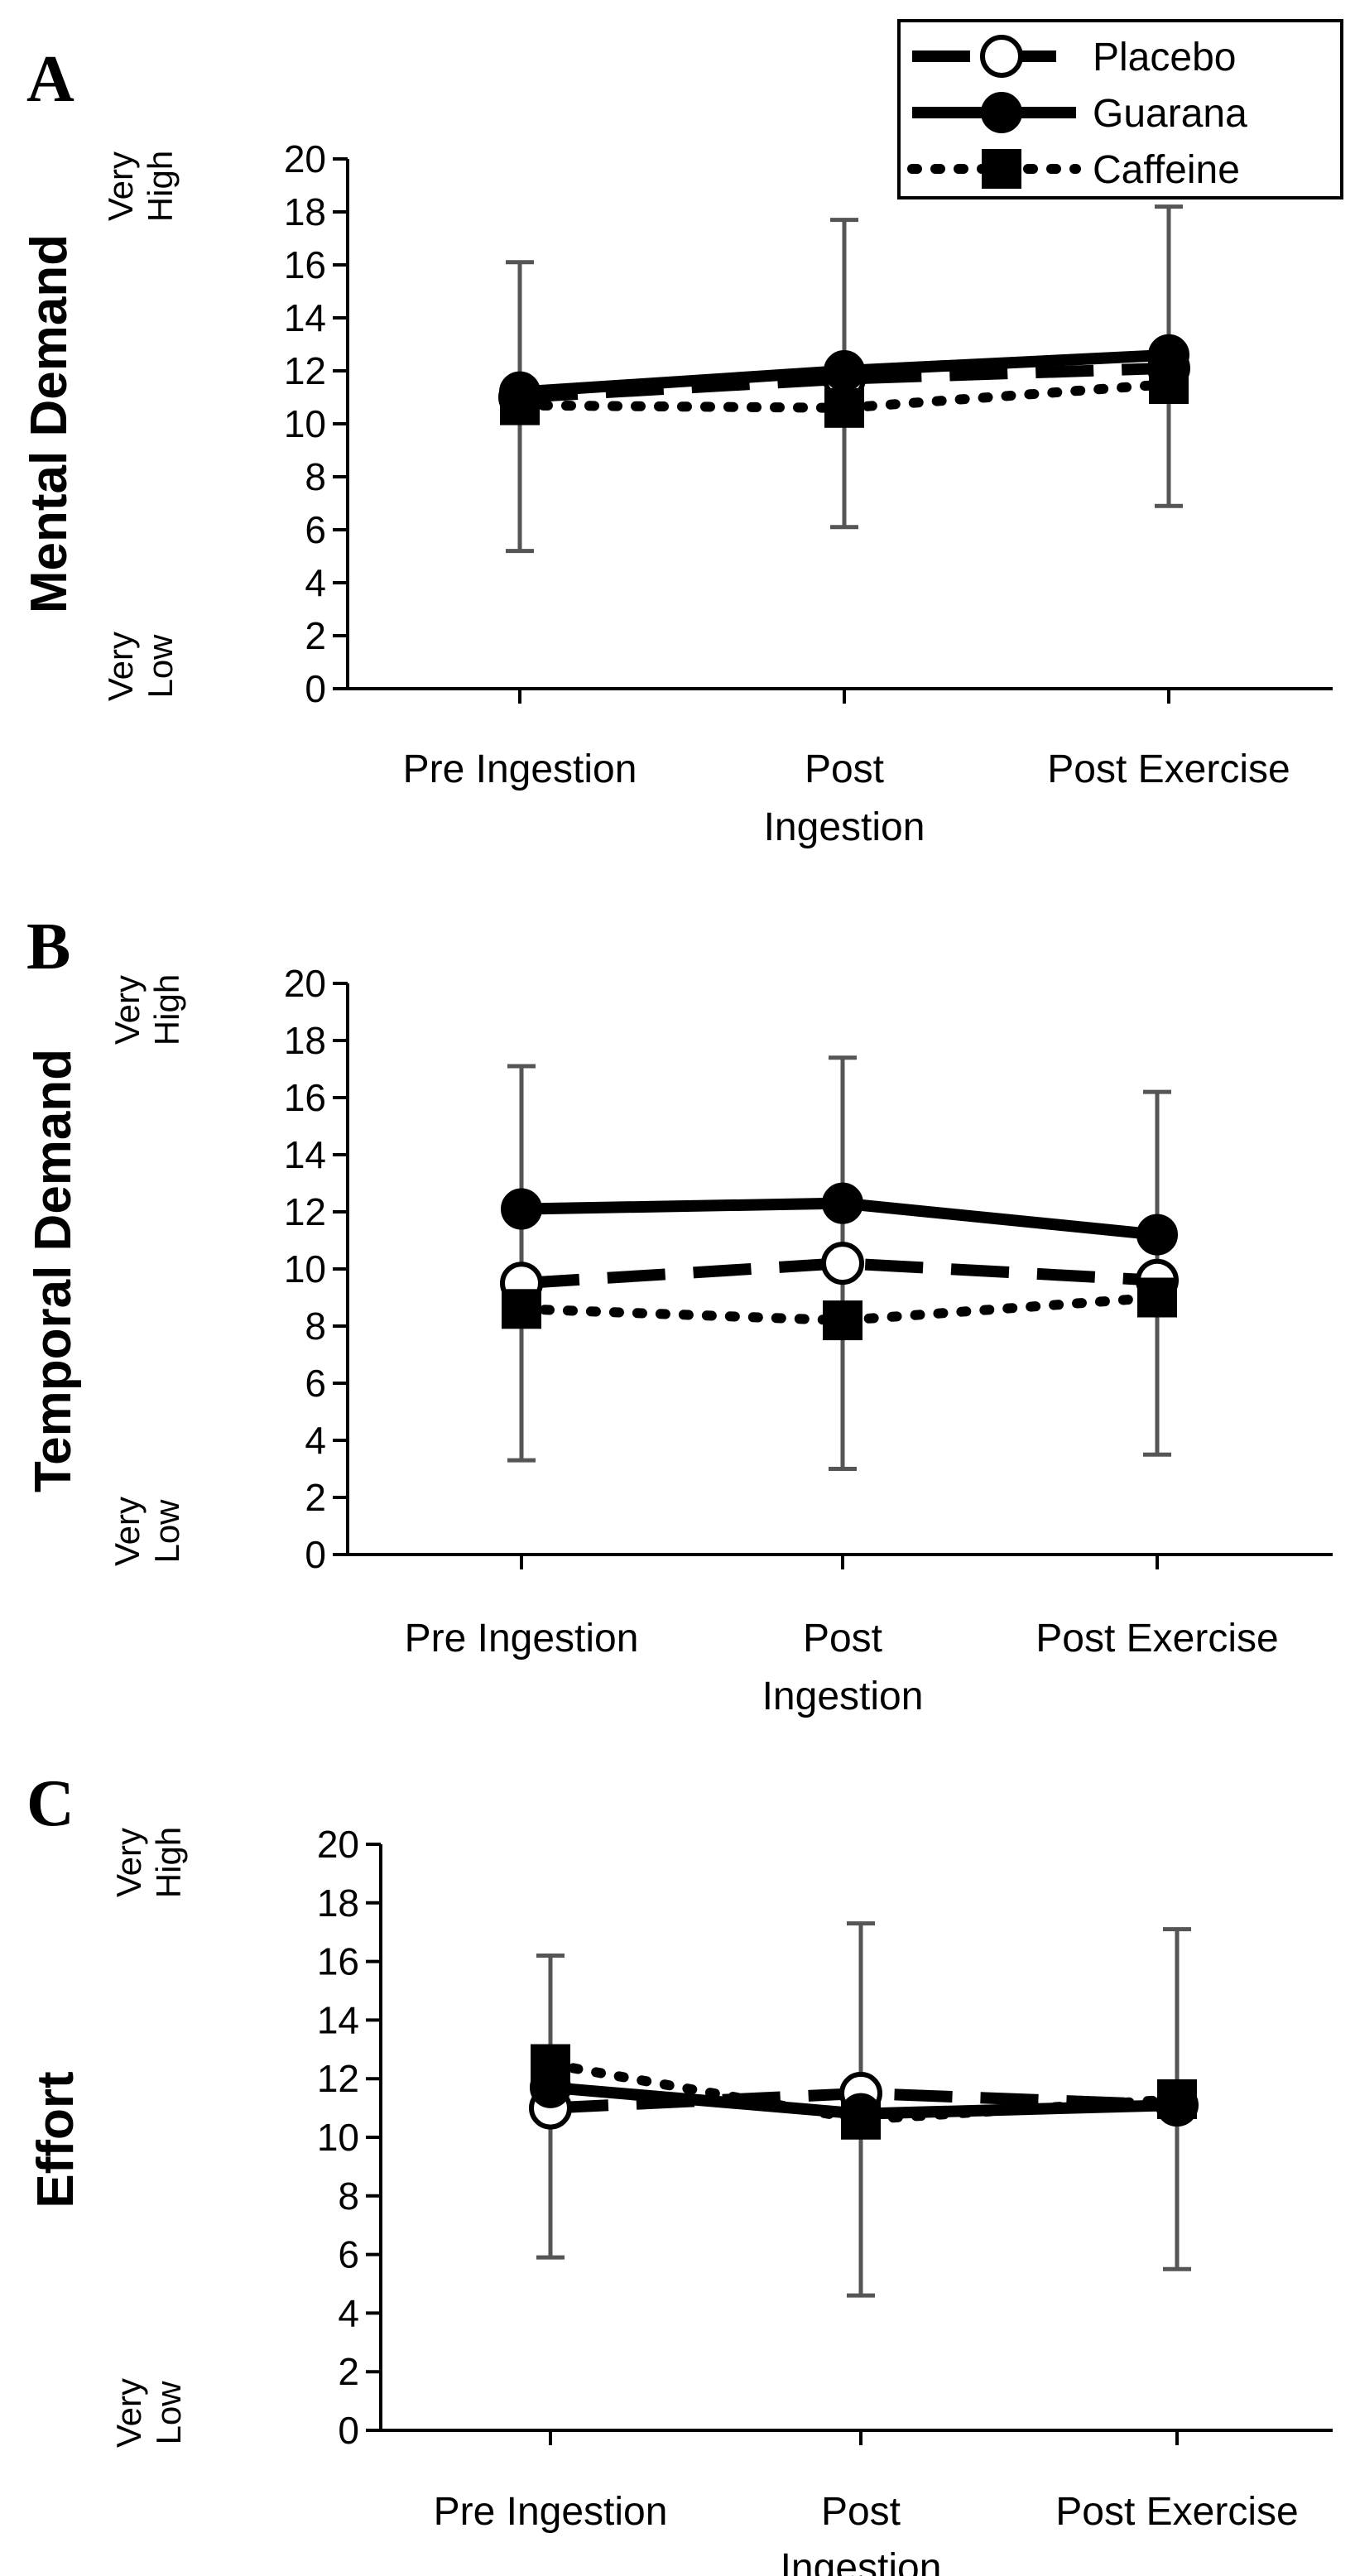  I want to click on panel-letter: A, so click(50, 79).